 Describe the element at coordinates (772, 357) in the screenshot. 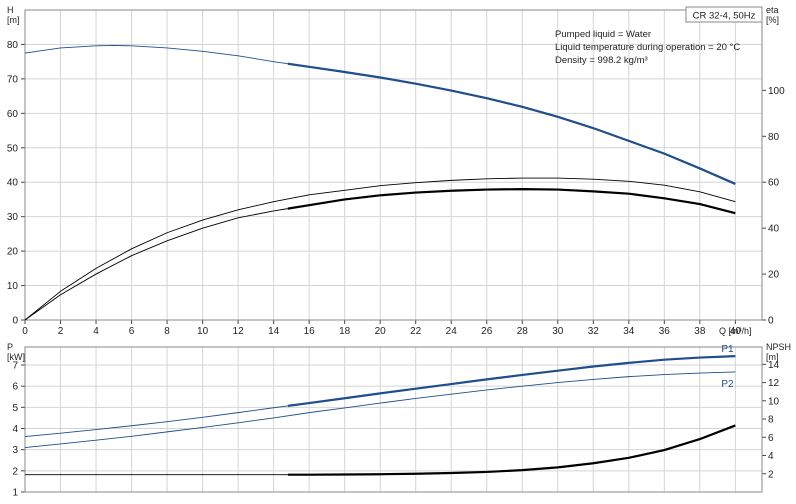

I see `y2-axis-unit: [m]` at that location.